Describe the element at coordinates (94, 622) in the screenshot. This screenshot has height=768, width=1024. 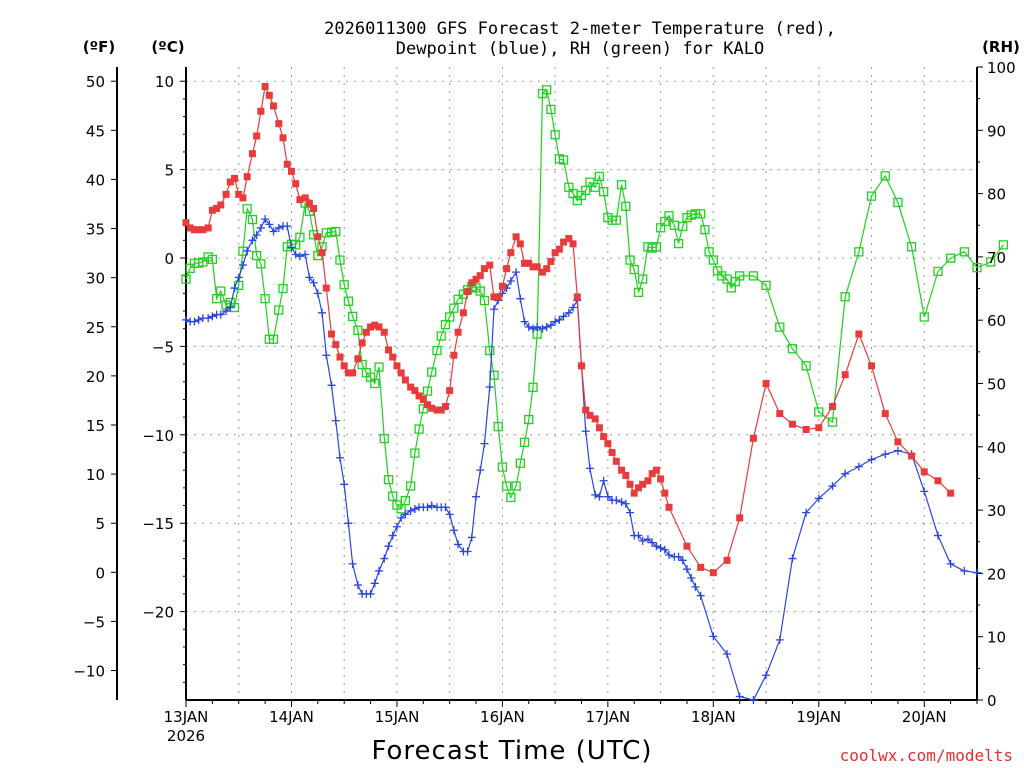
I see `fahrenheit-tick-label: −5` at that location.